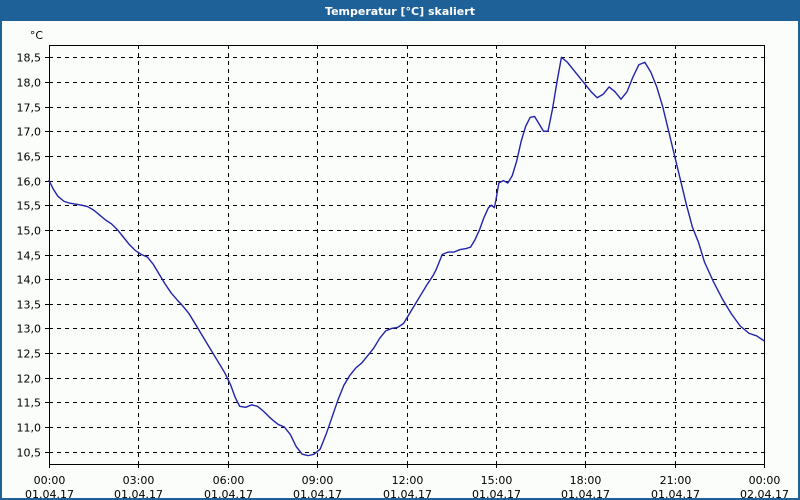  I want to click on x-tick-time-label: 06:00, so click(229, 480).